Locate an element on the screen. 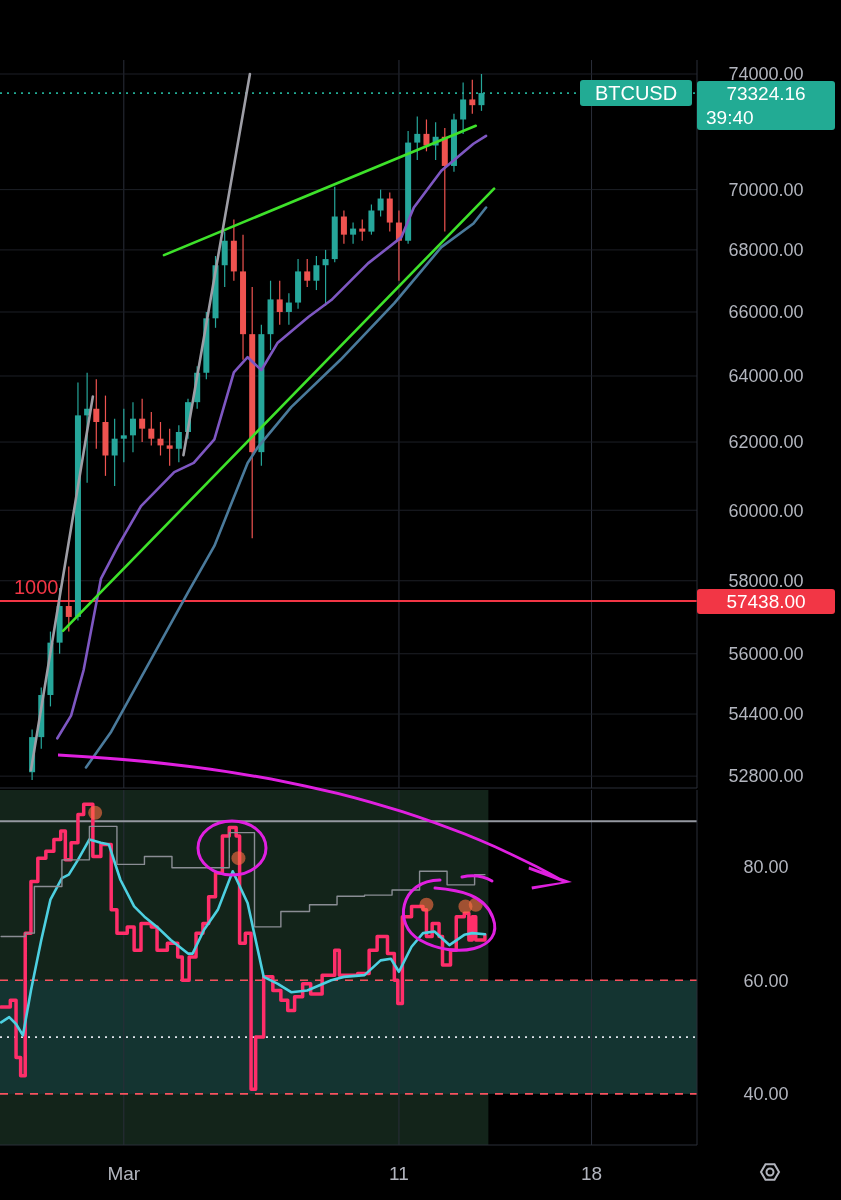  y-tick-label: 66000.00 is located at coordinates (766, 312).